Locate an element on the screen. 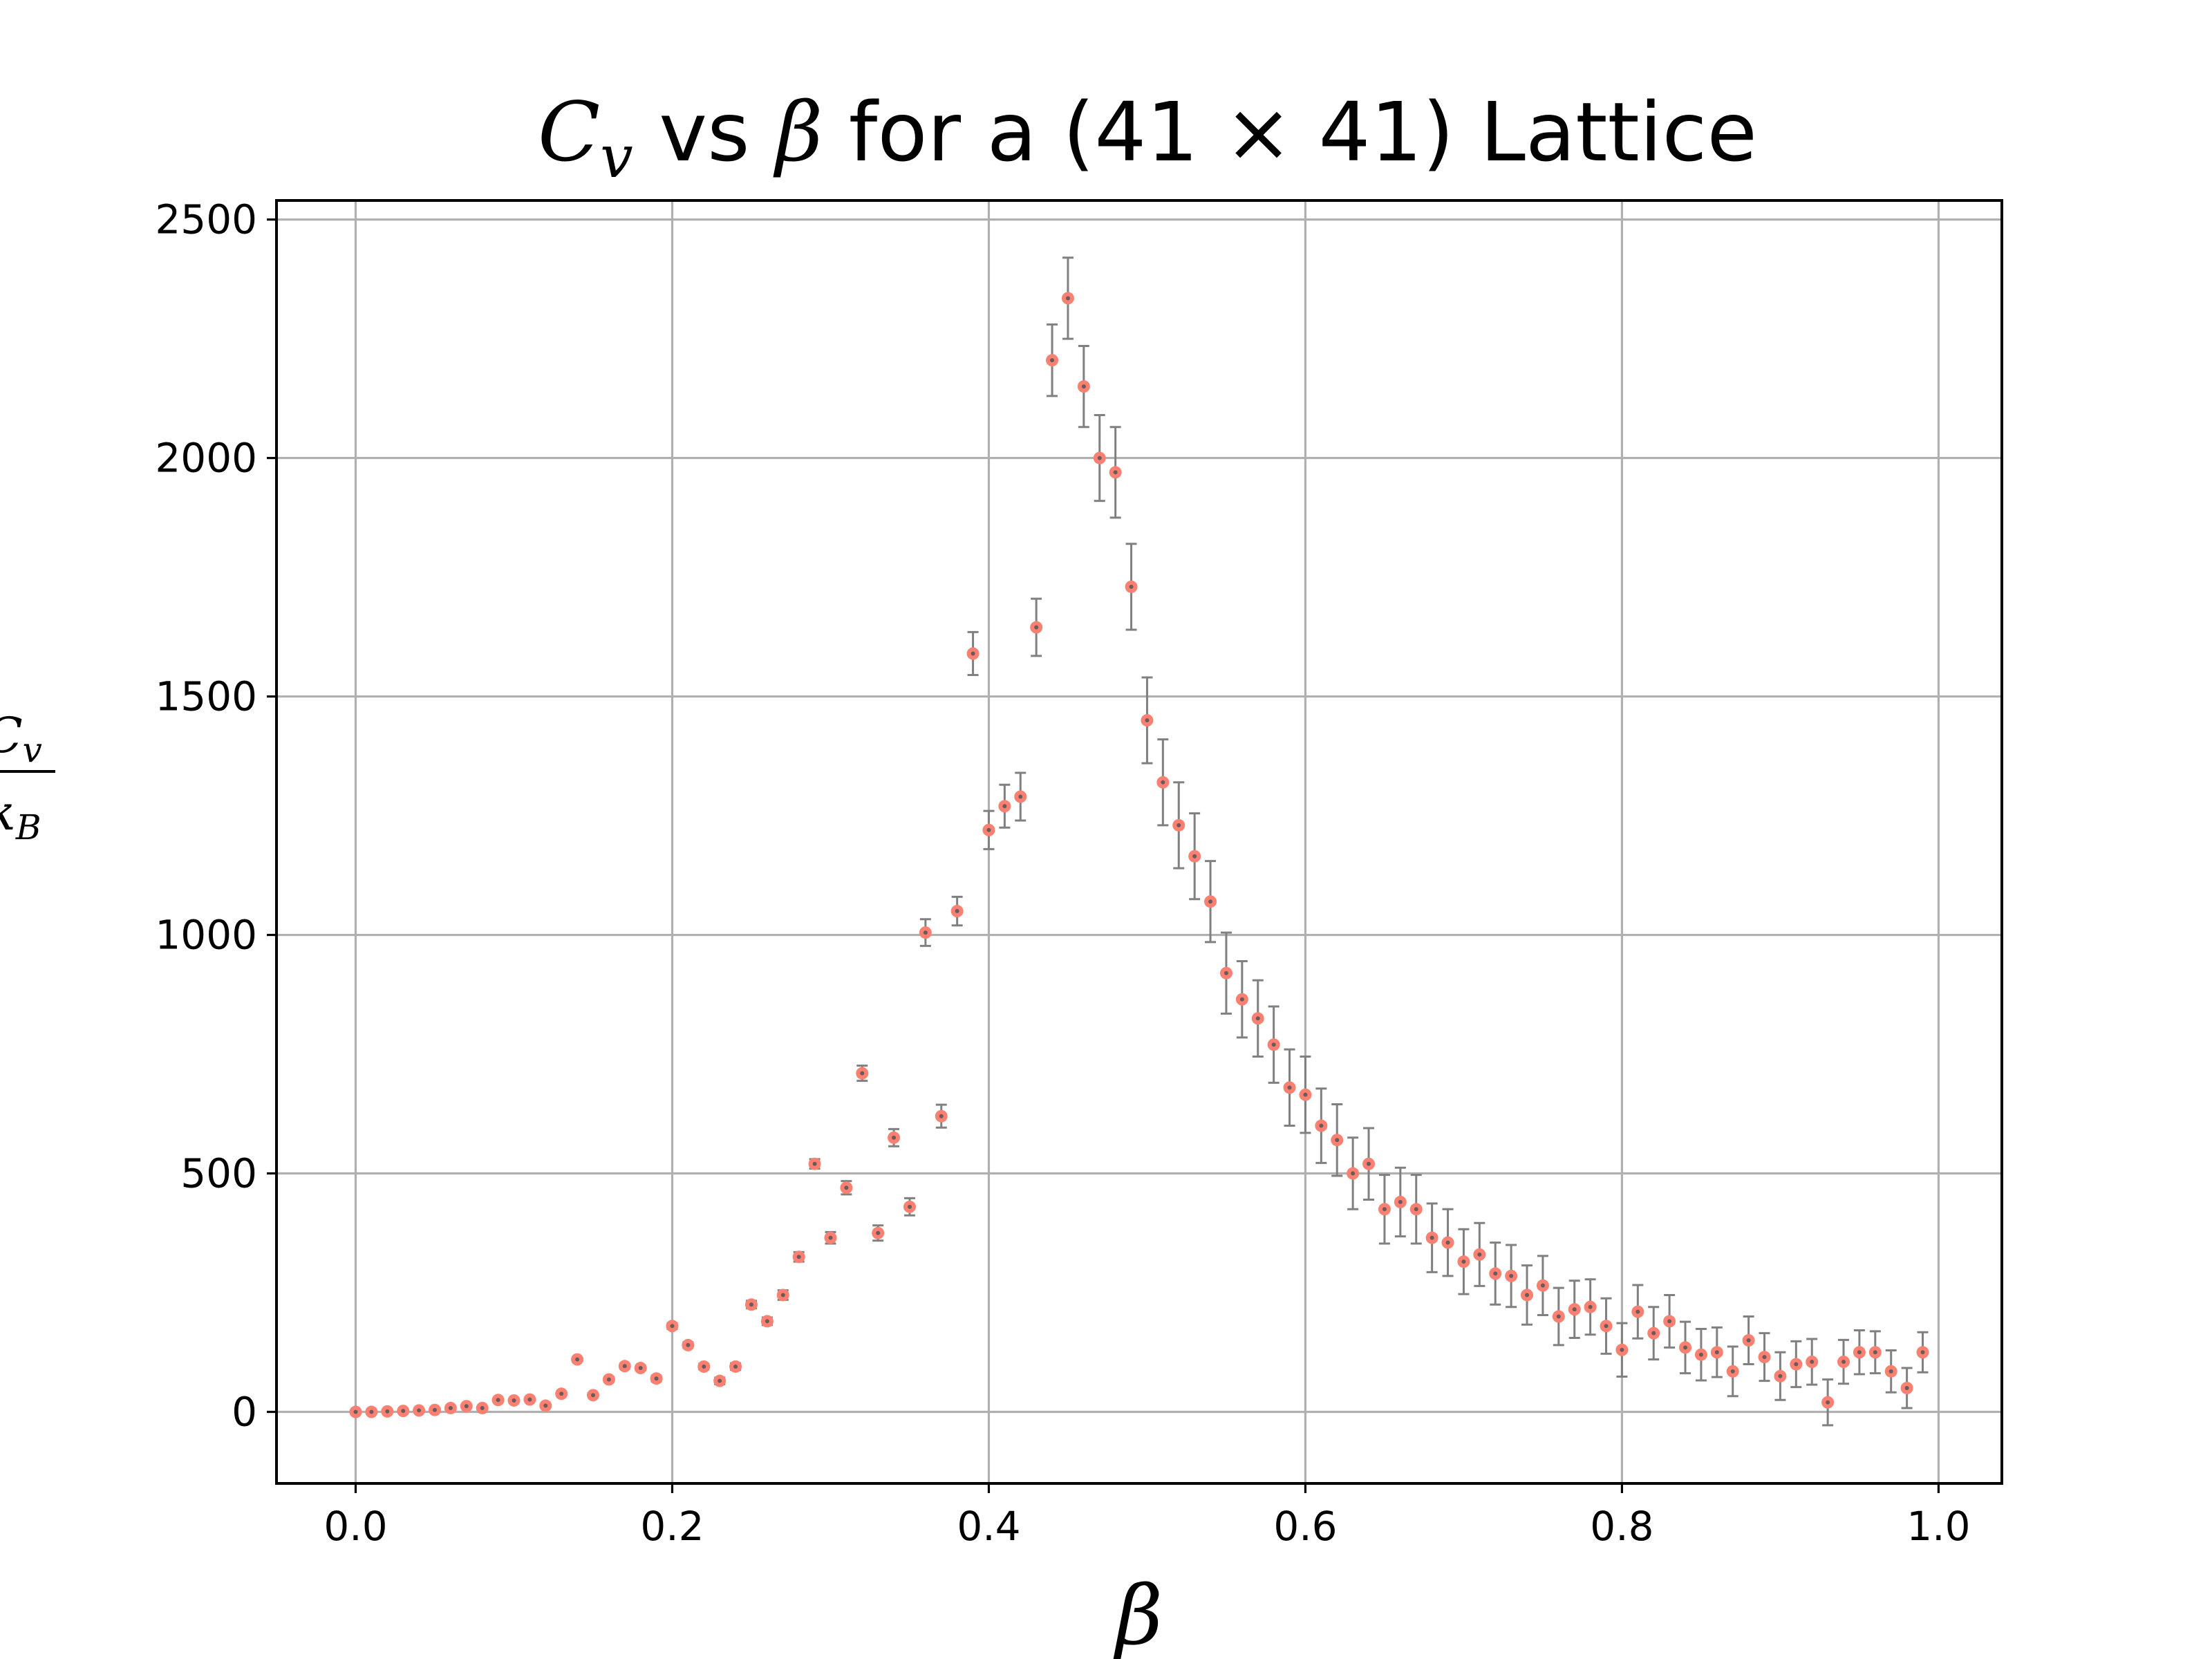 Image resolution: width=2212 pixels, height=1659 pixels. y-axis-ticks: 0 500 1000 1500 2000 2500 is located at coordinates (215, 816).